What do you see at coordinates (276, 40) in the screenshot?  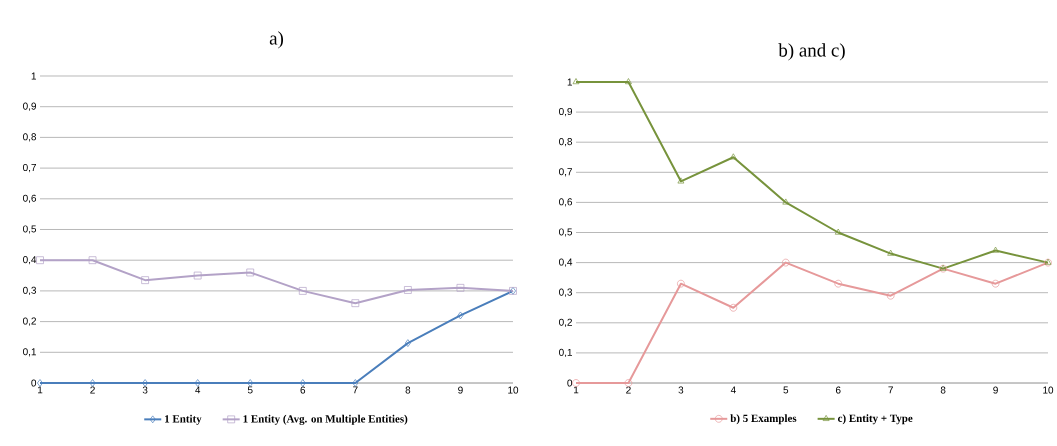 I see `chart-title: a)` at bounding box center [276, 40].